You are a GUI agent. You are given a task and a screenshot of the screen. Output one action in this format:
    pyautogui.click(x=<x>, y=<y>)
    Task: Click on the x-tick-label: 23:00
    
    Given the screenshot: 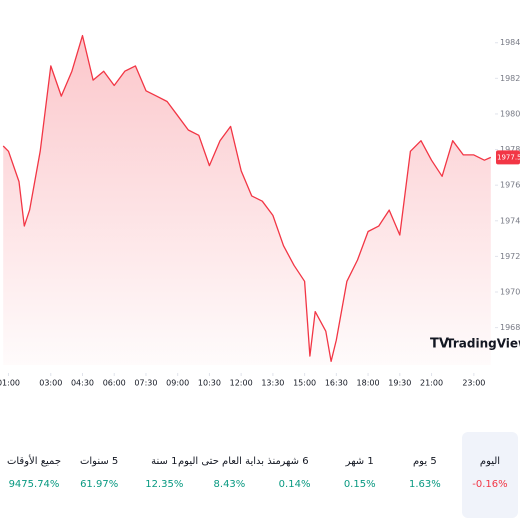 What is the action you would take?
    pyautogui.click(x=473, y=383)
    